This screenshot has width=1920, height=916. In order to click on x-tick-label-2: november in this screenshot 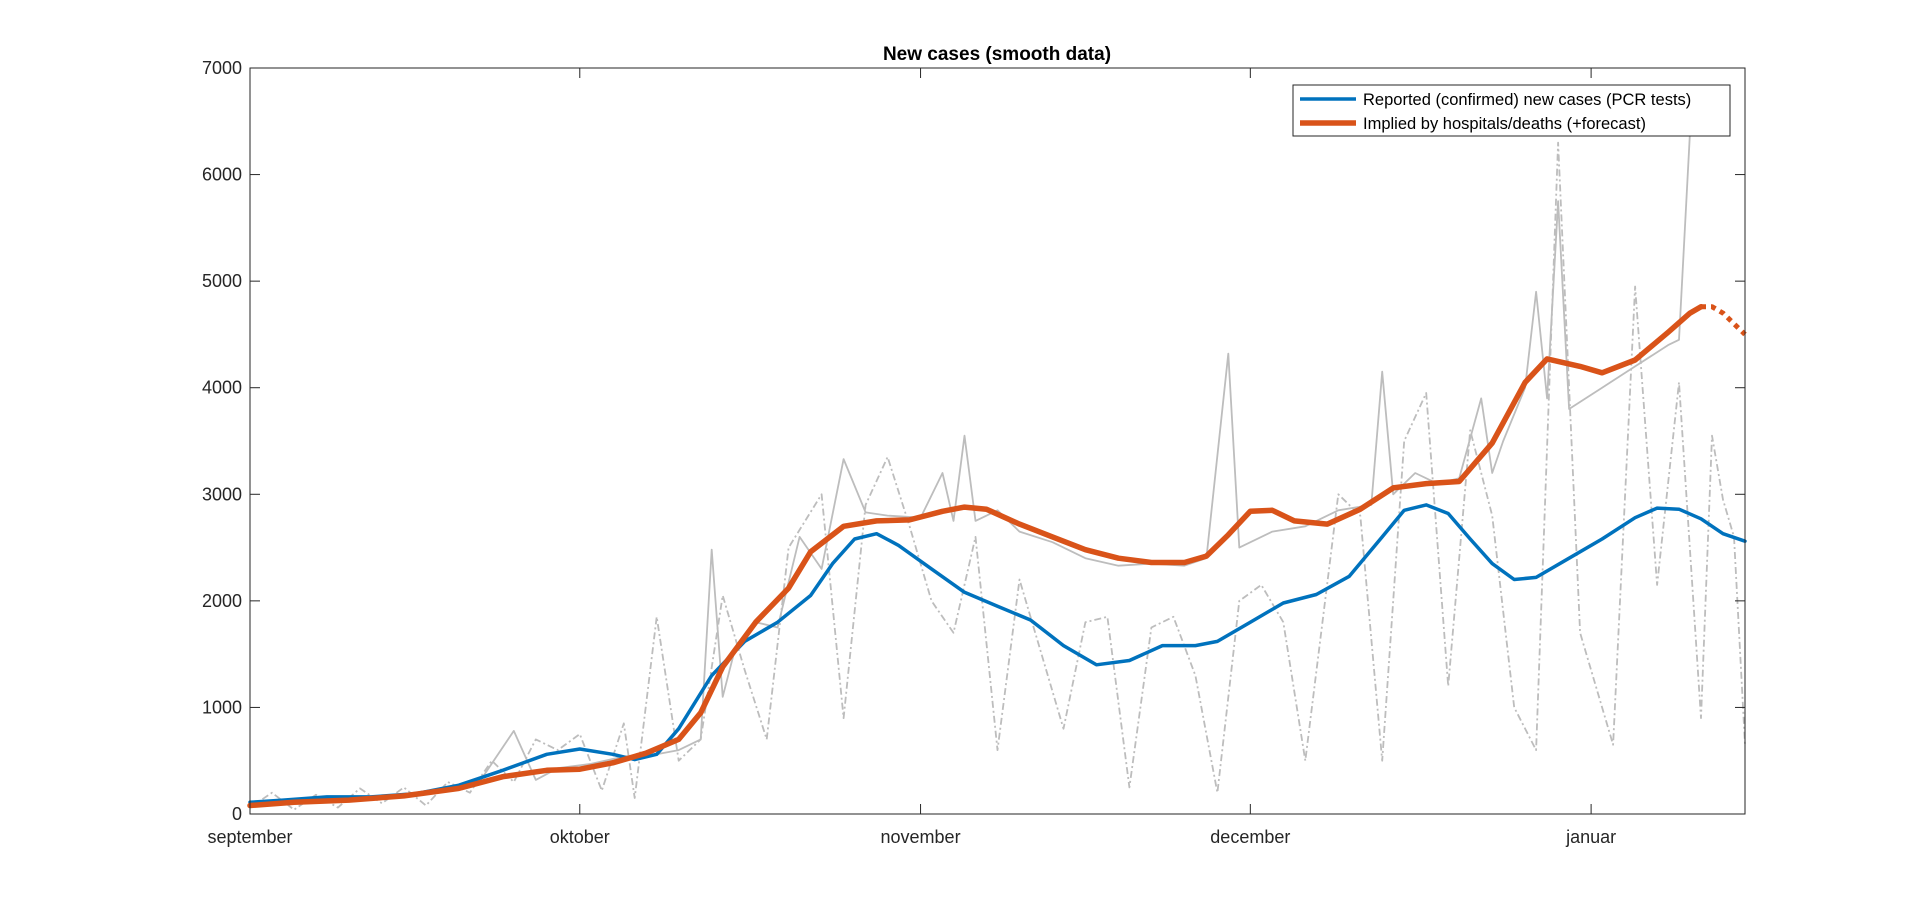, I will do `click(921, 837)`.